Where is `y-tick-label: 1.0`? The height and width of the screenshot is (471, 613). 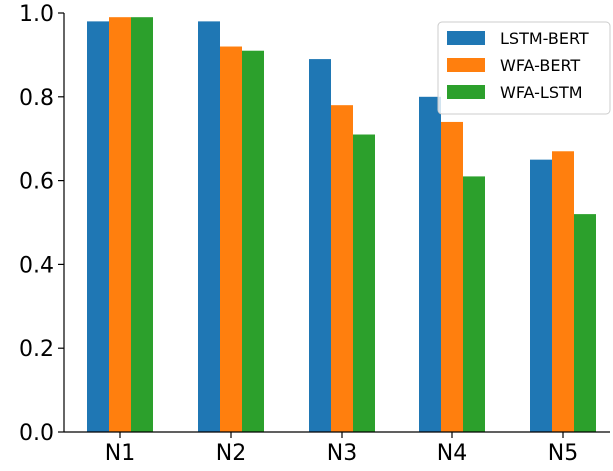
y-tick-label: 1.0 is located at coordinates (36, 14).